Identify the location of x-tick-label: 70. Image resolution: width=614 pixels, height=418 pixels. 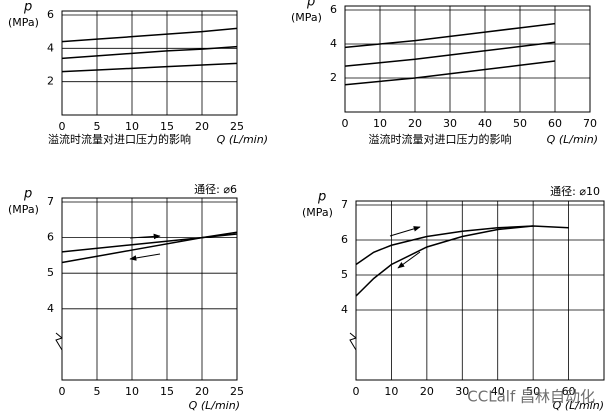
(590, 123).